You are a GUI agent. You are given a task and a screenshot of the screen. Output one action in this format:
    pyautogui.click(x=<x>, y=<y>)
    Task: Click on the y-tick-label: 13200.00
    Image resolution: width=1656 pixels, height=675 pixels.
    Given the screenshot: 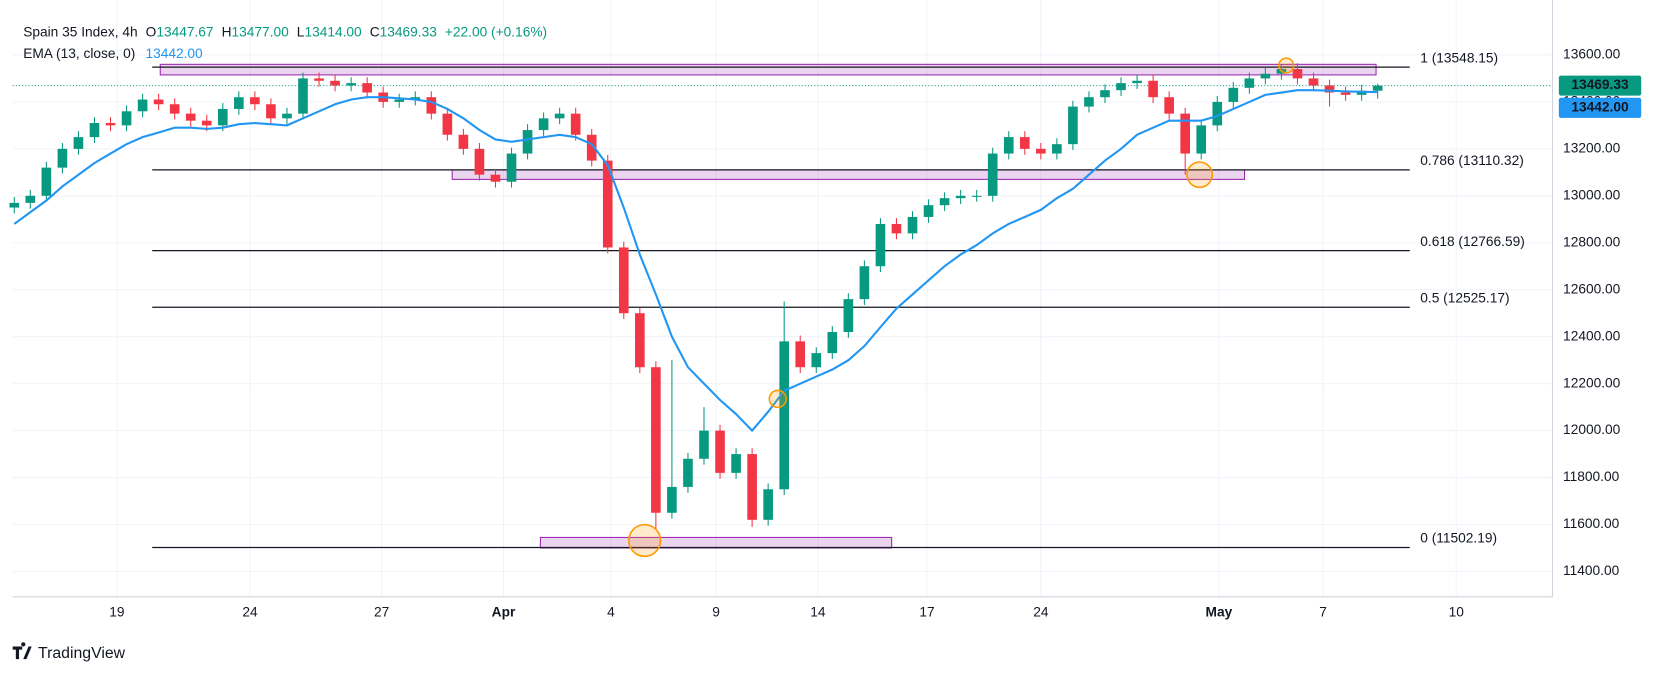 What is the action you would take?
    pyautogui.click(x=1592, y=147)
    